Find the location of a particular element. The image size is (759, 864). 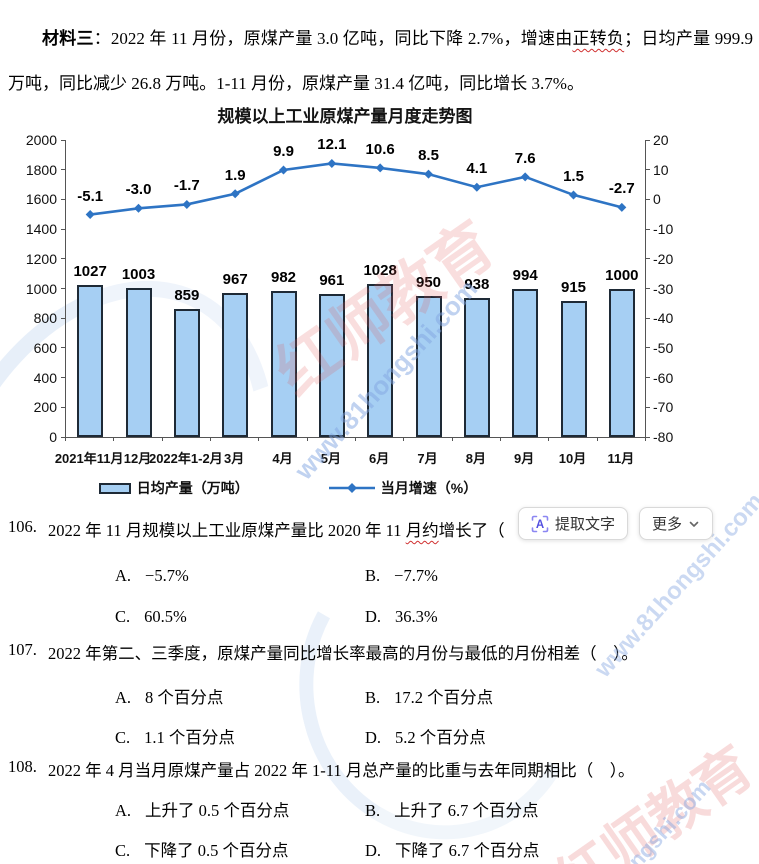

right-axis-tick-label: -20 is located at coordinates (663, 258).